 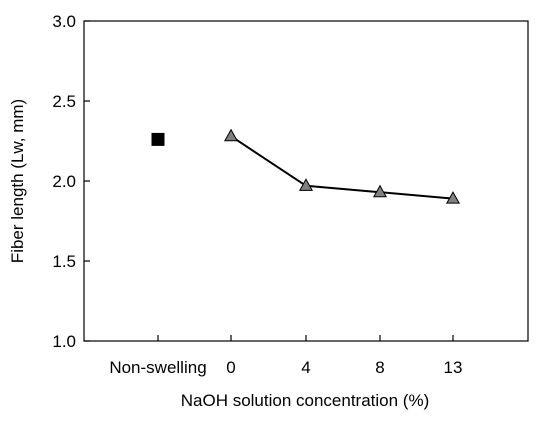 I want to click on x-tick-label: 13, so click(x=453, y=367).